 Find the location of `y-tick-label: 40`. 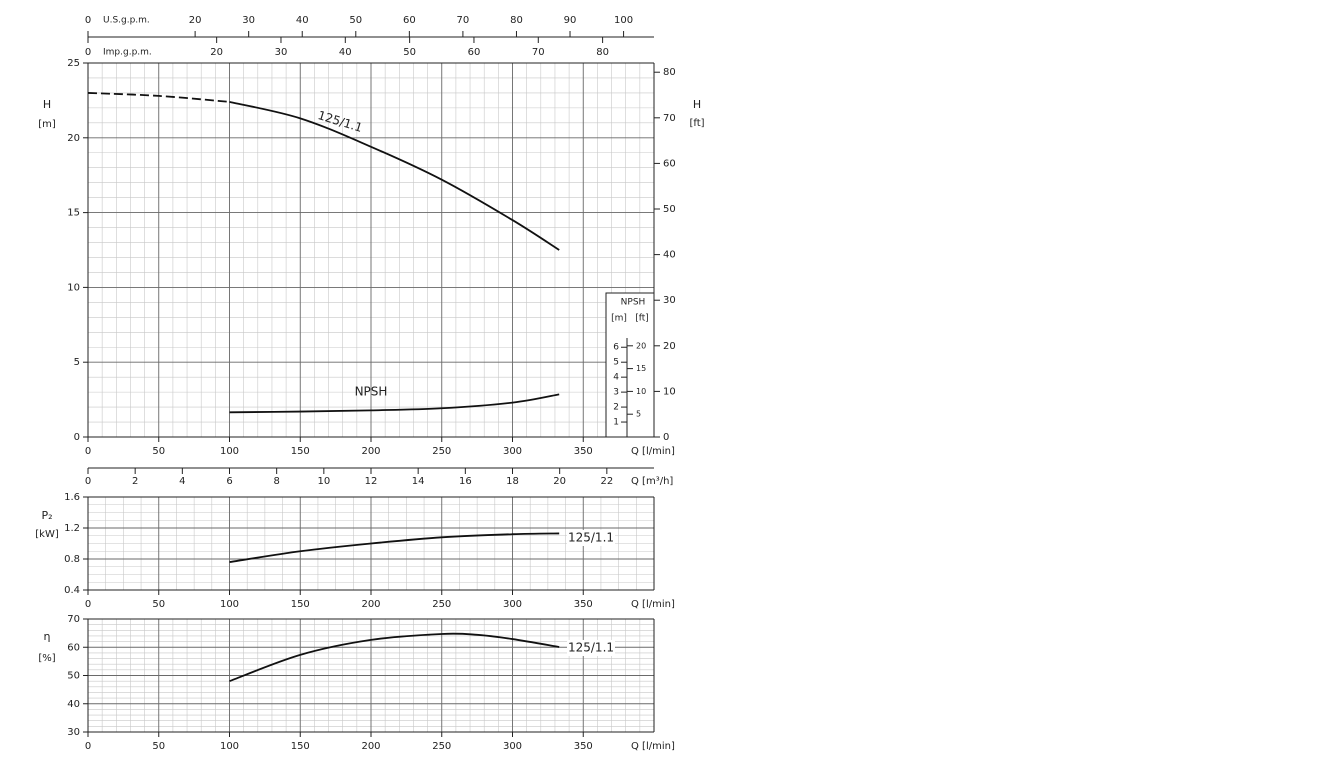

y-tick-label: 40 is located at coordinates (73, 704).